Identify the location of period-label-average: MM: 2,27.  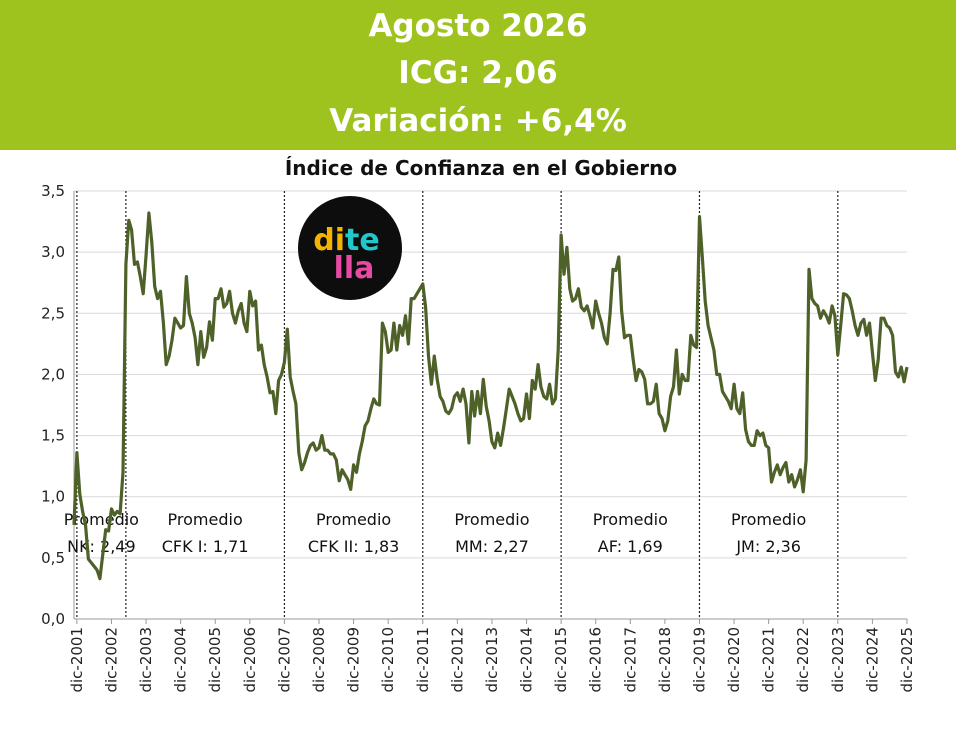
(492, 546).